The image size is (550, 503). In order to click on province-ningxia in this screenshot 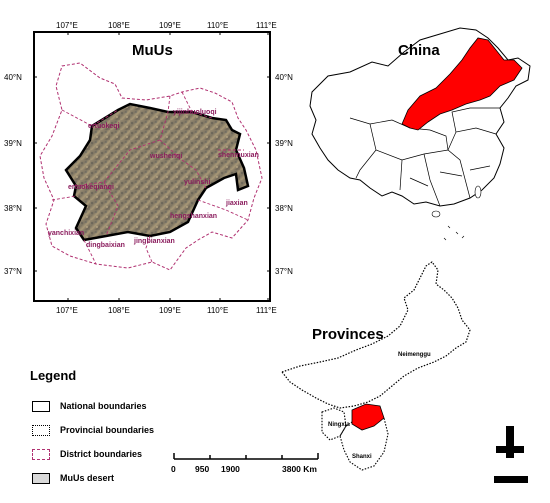, I will do `click(334, 424)`.